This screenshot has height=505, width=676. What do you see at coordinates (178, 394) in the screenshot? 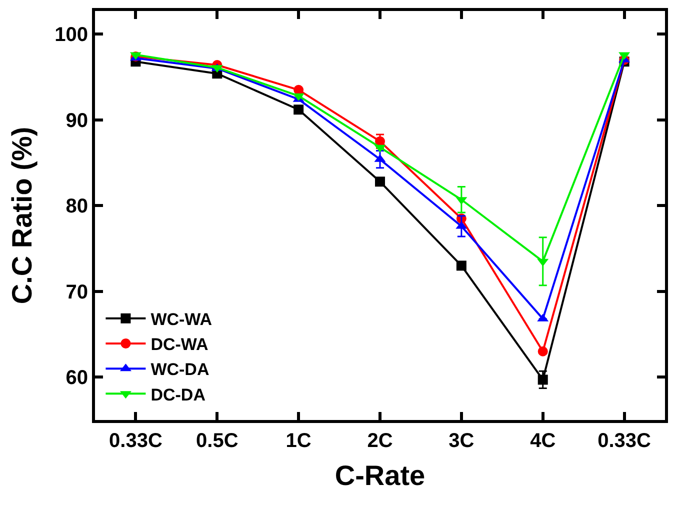
I see `legend-label: DC-DA` at bounding box center [178, 394].